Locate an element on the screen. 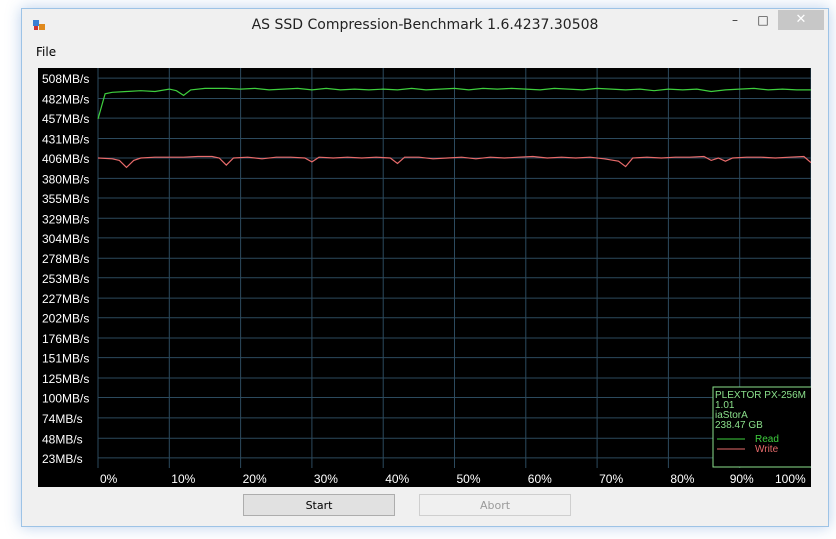 The width and height of the screenshot is (836, 539). maximize-button: □ is located at coordinates (763, 20).